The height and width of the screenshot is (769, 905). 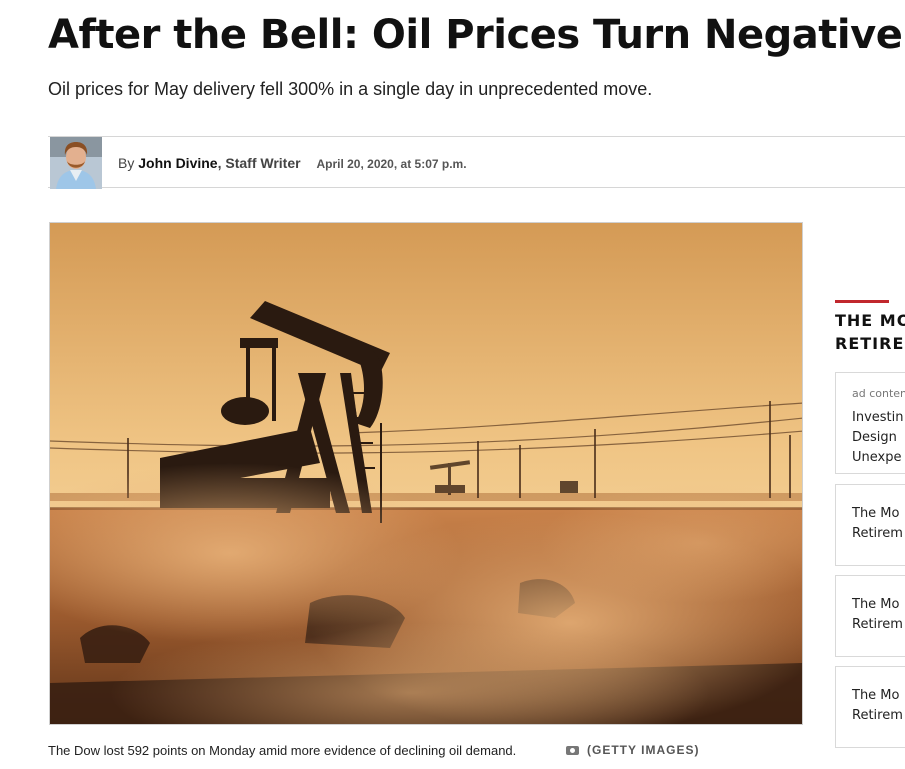 What do you see at coordinates (870, 320) in the screenshot?
I see `sidebar-title-line1: THE MO` at bounding box center [870, 320].